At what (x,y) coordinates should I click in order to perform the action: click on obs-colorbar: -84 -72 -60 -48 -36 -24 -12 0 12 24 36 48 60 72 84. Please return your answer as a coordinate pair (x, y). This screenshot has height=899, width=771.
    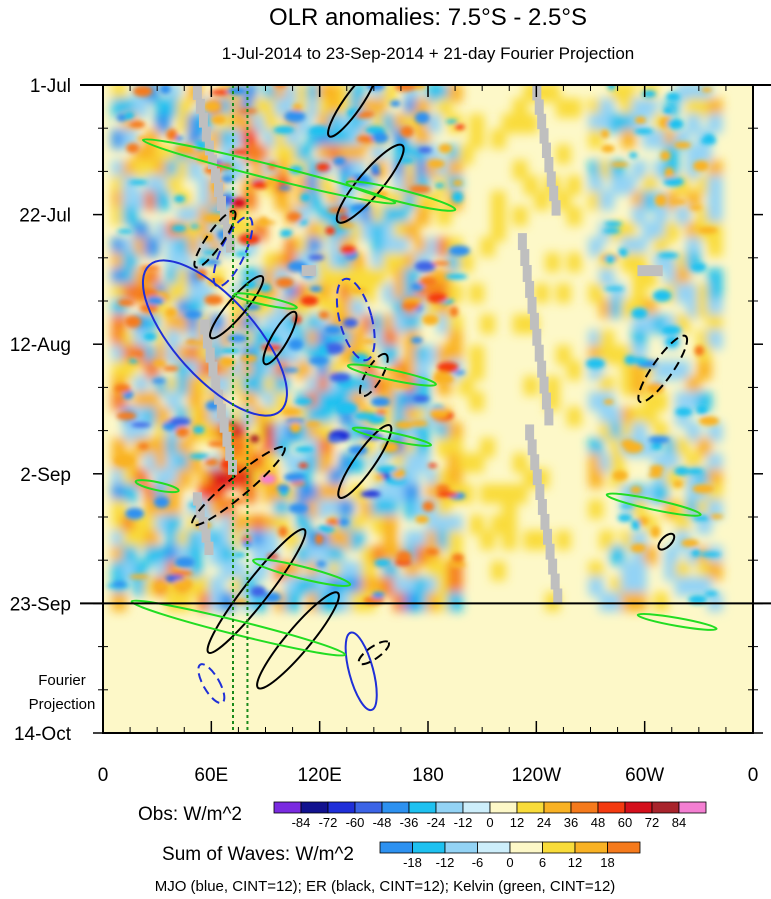
    Looking at the image, I should click on (490, 815).